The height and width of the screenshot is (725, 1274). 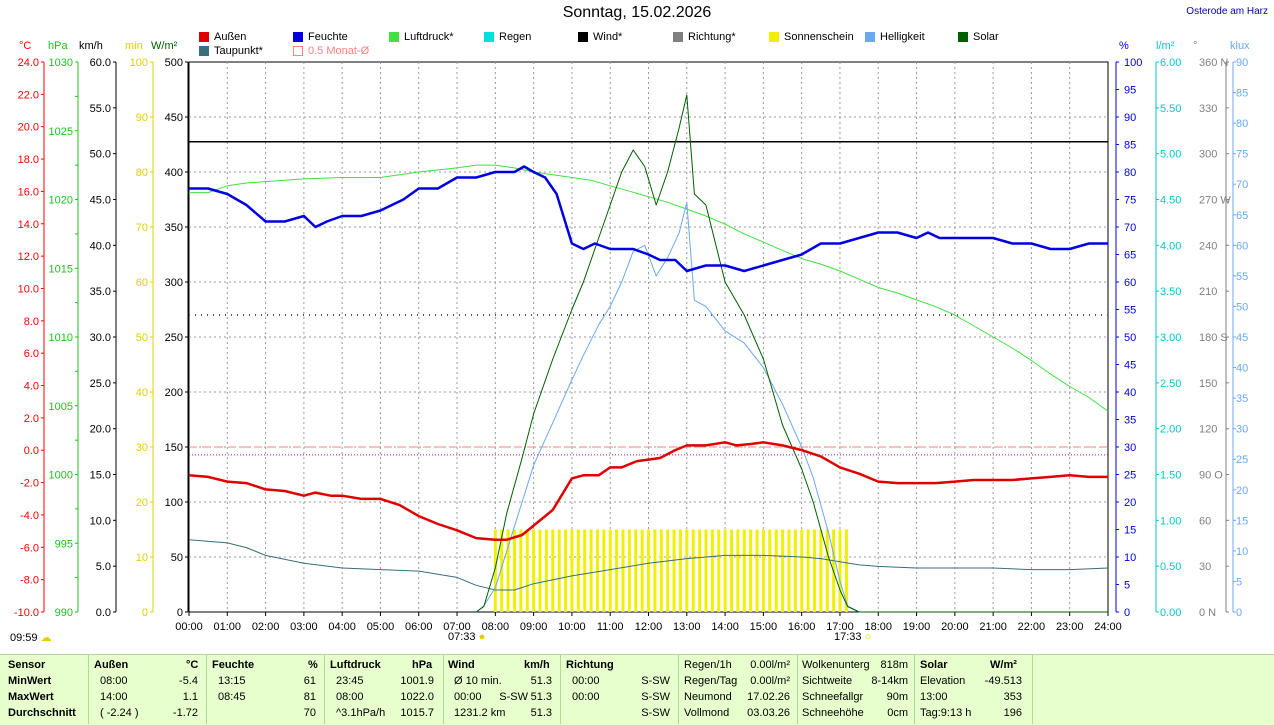 What do you see at coordinates (429, 37) in the screenshot?
I see `legend-label: Luftdruck*` at bounding box center [429, 37].